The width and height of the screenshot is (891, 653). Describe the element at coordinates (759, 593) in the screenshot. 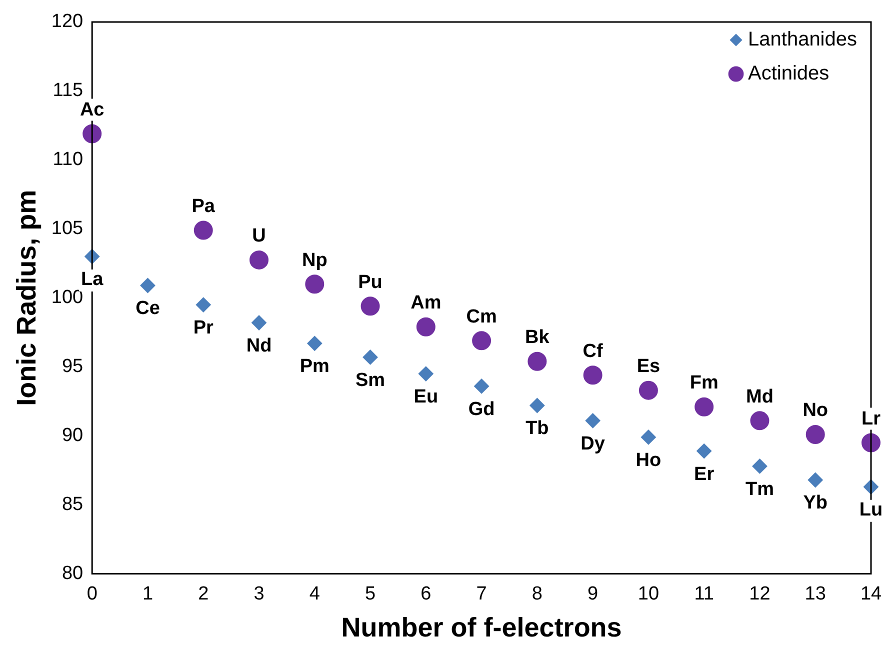

I see `x-tick-label: 12` at that location.